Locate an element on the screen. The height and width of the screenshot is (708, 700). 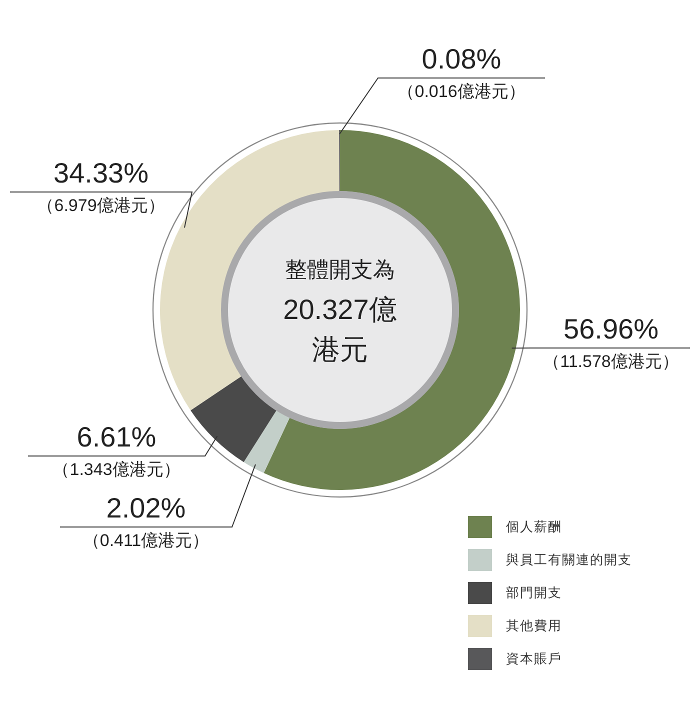
legend-label: 資本賬戶 is located at coordinates (534, 659).